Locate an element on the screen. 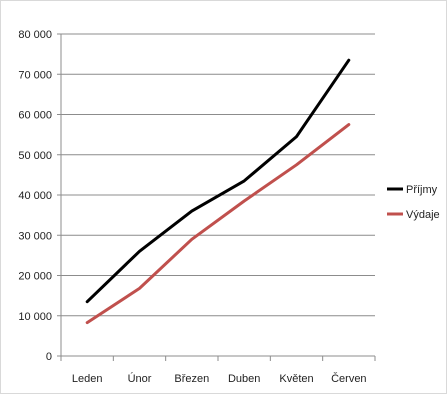 This screenshot has height=395, width=447. y-tick-label: 40 000 is located at coordinates (35, 196).